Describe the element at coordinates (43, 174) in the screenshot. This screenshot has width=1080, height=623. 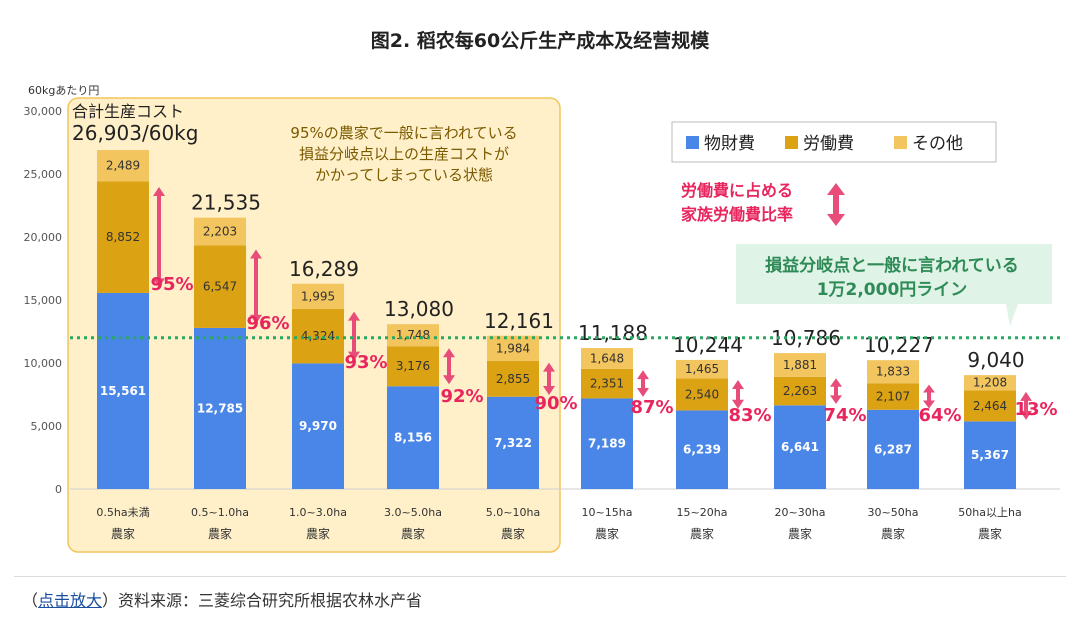
I see `y-tick-label: 25,000` at that location.